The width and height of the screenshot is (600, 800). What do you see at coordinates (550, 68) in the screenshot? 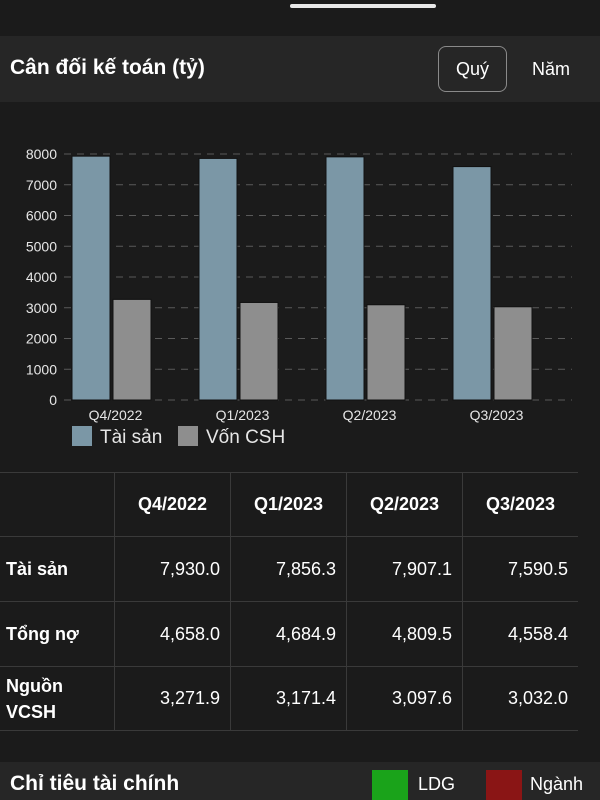
I see `period-year-button: Năm` at bounding box center [550, 68].